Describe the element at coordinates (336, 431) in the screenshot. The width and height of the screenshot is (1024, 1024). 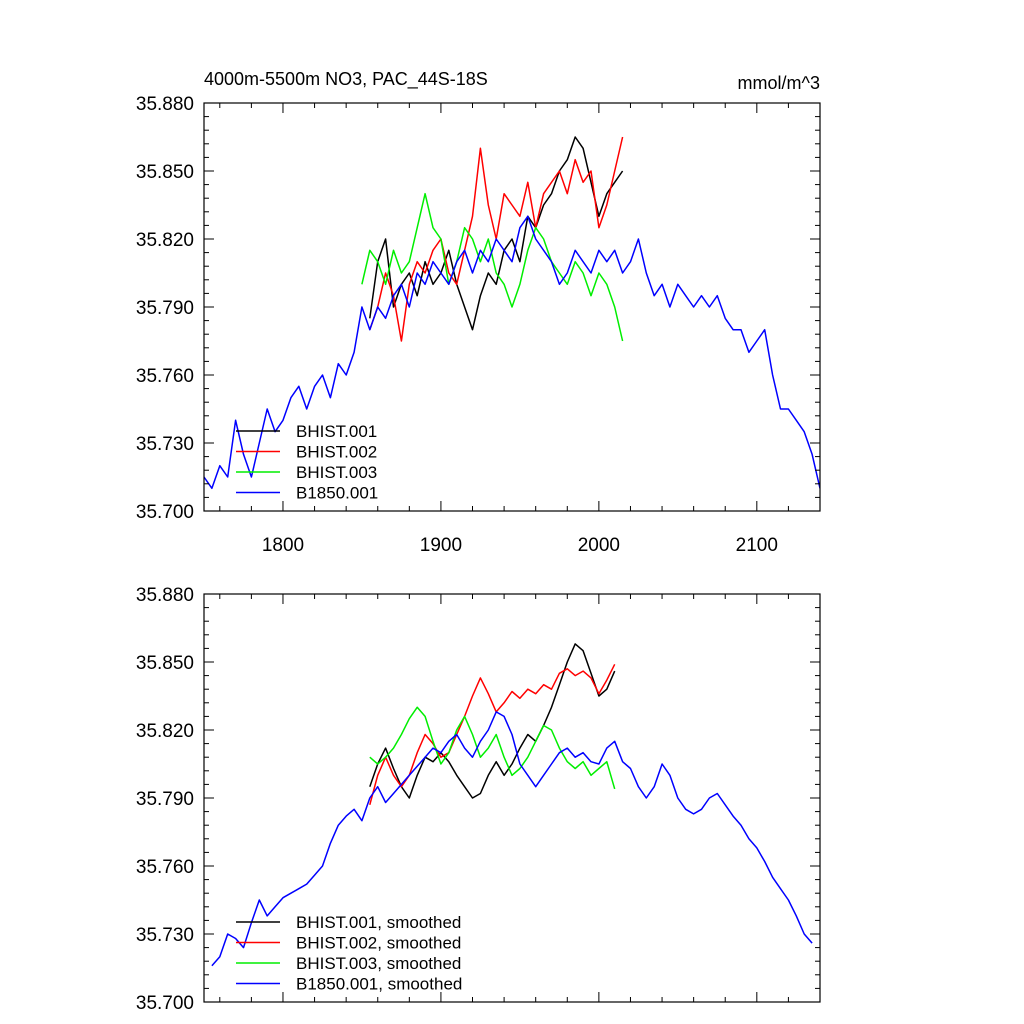
I see `legend-label: BHIST.001` at that location.